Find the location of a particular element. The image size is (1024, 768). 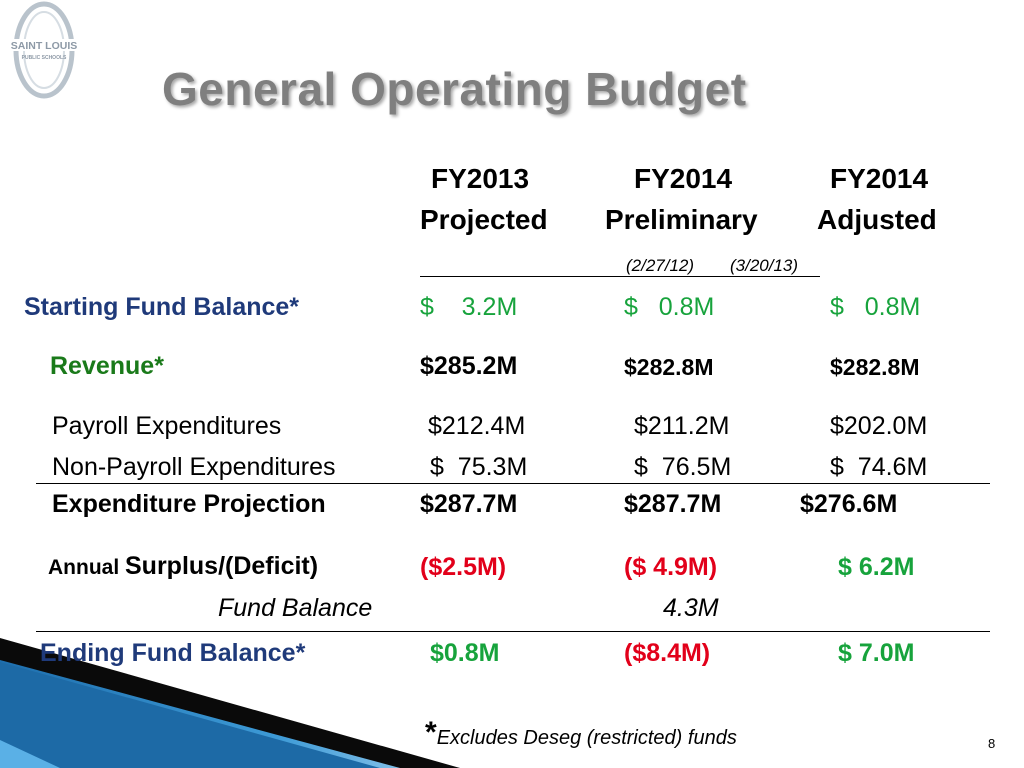

col2-header-year: FY2014 is located at coordinates (683, 178).